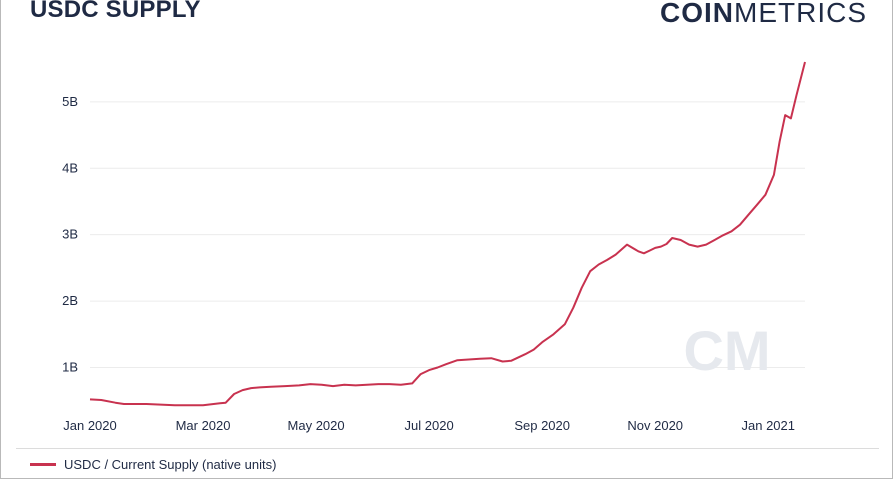 The width and height of the screenshot is (895, 481). Describe the element at coordinates (800, 14) in the screenshot. I see `brand-logo-light: METRICS` at that location.